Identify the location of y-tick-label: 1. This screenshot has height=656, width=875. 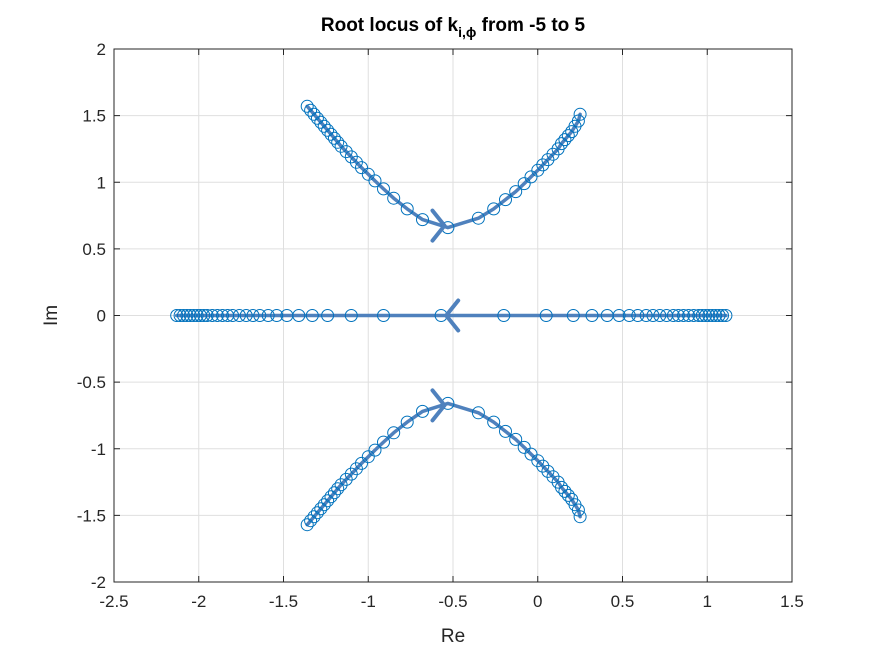
(101, 182).